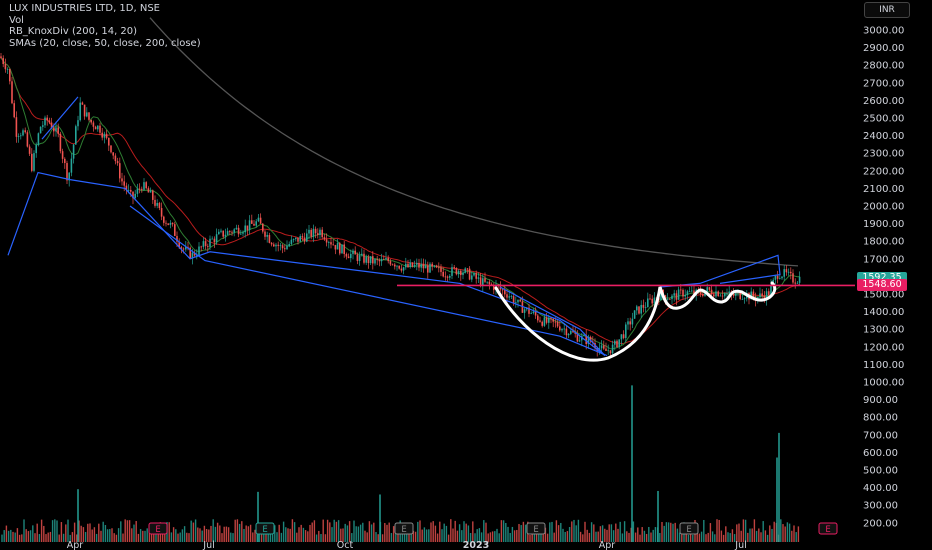  I want to click on knoxdiv-indicator-label: RB_KnoxDiv (200, 14, 20), so click(73, 31).